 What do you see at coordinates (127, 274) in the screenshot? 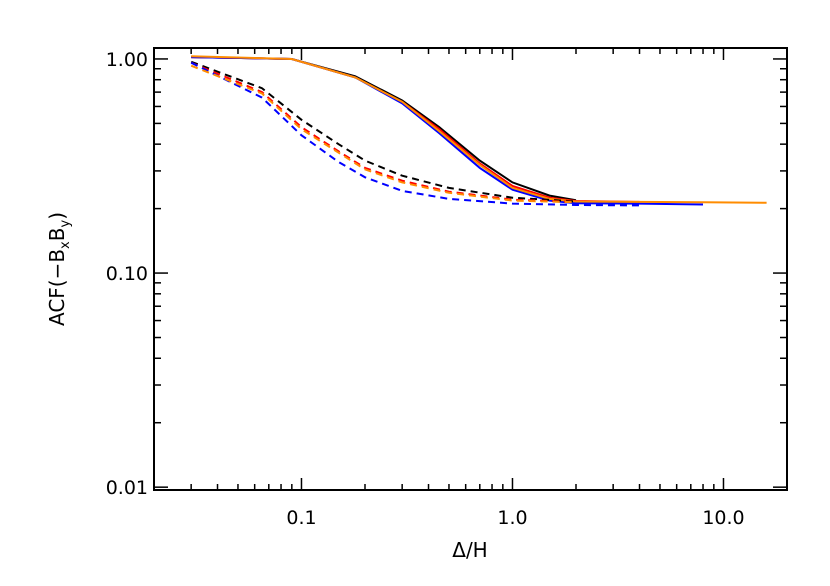
I see `y-tick-label: 0.10` at bounding box center [127, 274].